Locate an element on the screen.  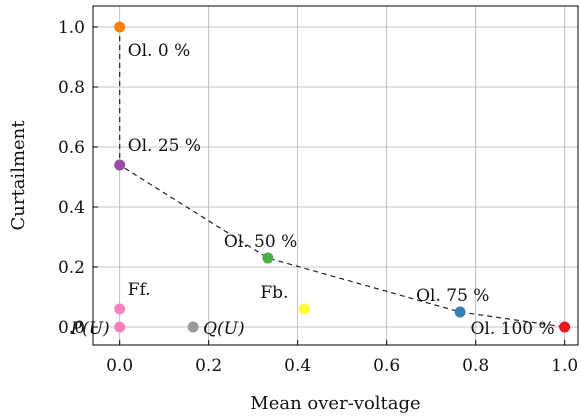
x-tick-label: 0.0 is located at coordinates (119, 366).